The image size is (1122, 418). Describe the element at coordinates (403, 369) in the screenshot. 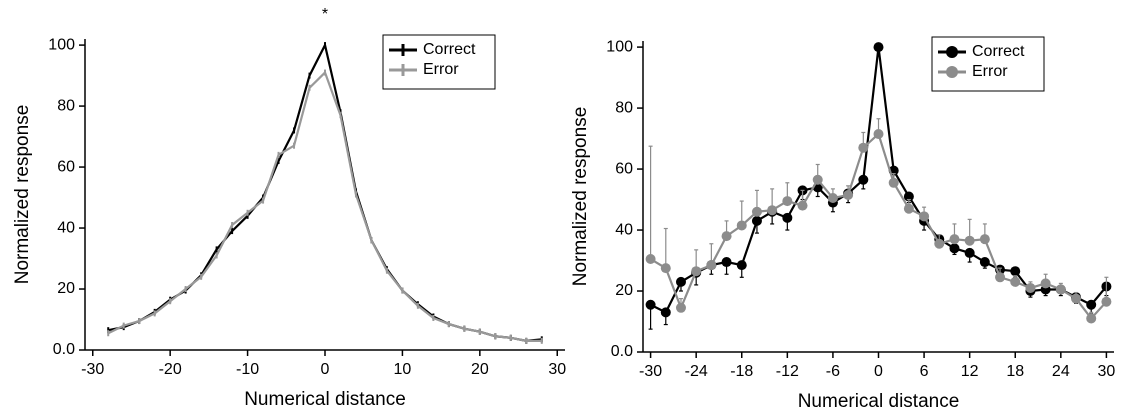

I see `x-tick-label: 10` at that location.